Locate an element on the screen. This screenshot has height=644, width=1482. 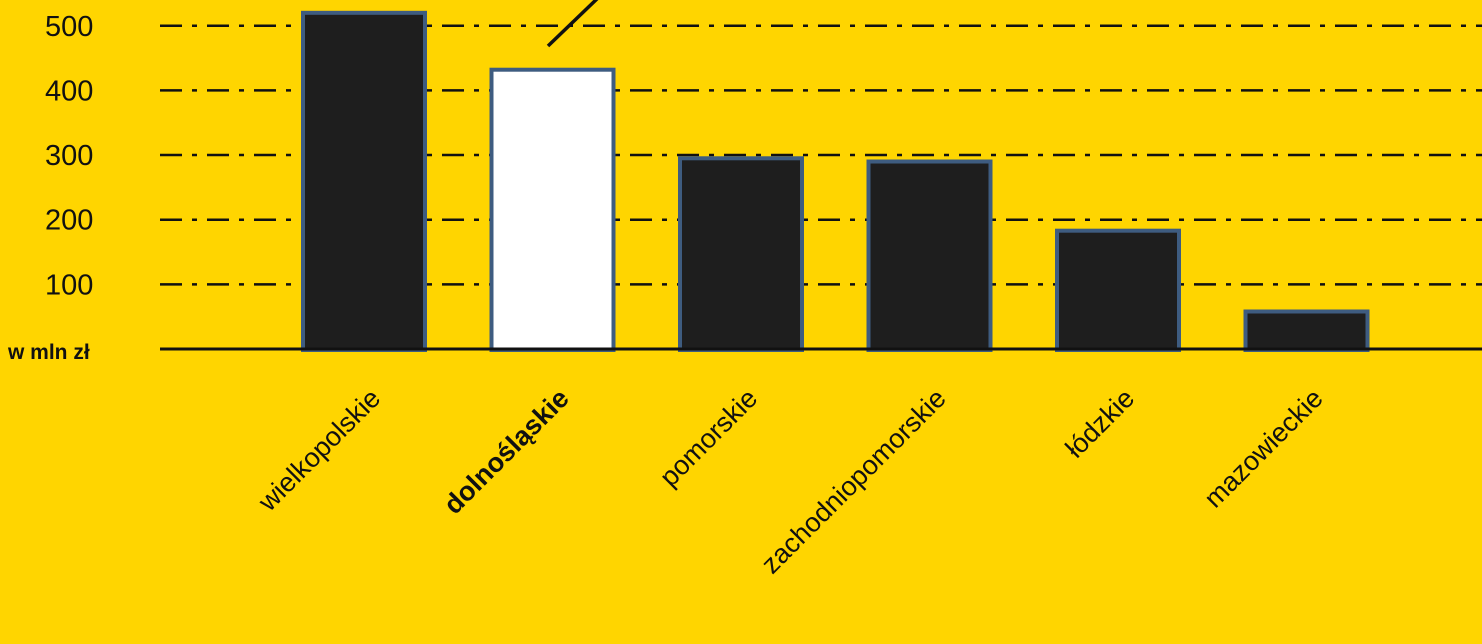
x-category-label-wielkopolskie: wielkopolskie is located at coordinates (319, 450).